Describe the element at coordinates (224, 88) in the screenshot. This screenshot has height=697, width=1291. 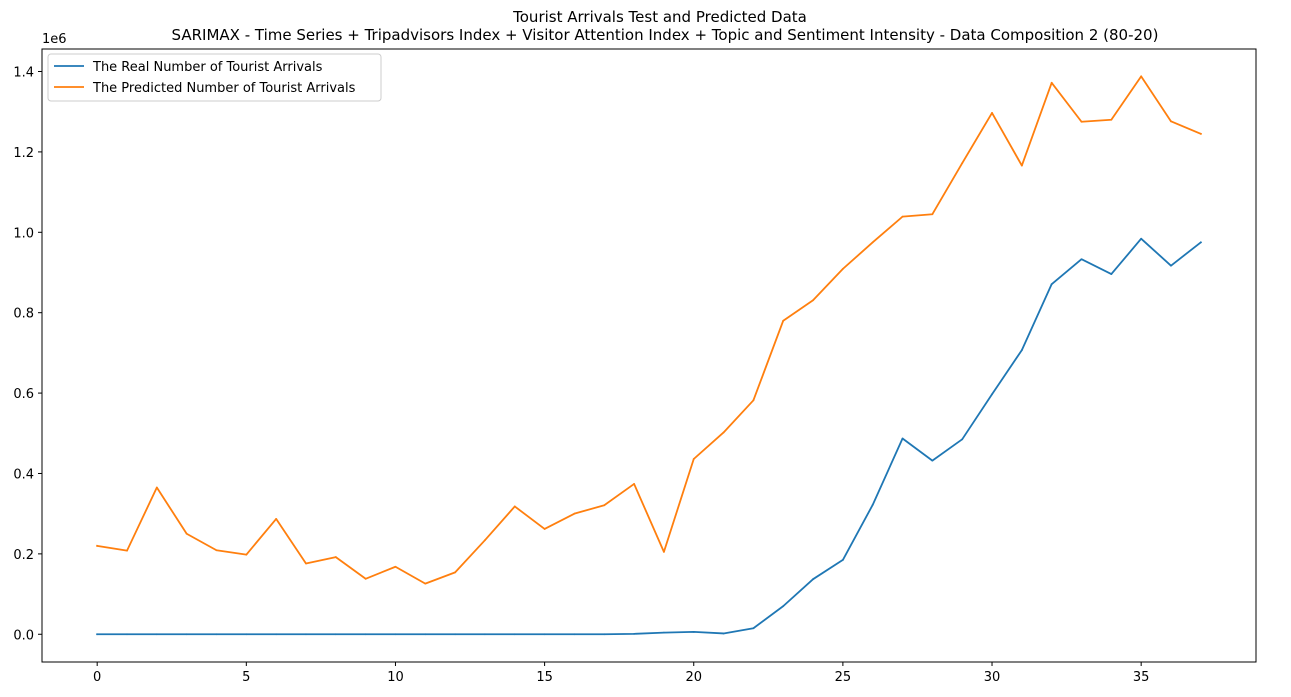
I see `legend-label-predicted: The Predicted Number of Tourist Arrivals` at that location.